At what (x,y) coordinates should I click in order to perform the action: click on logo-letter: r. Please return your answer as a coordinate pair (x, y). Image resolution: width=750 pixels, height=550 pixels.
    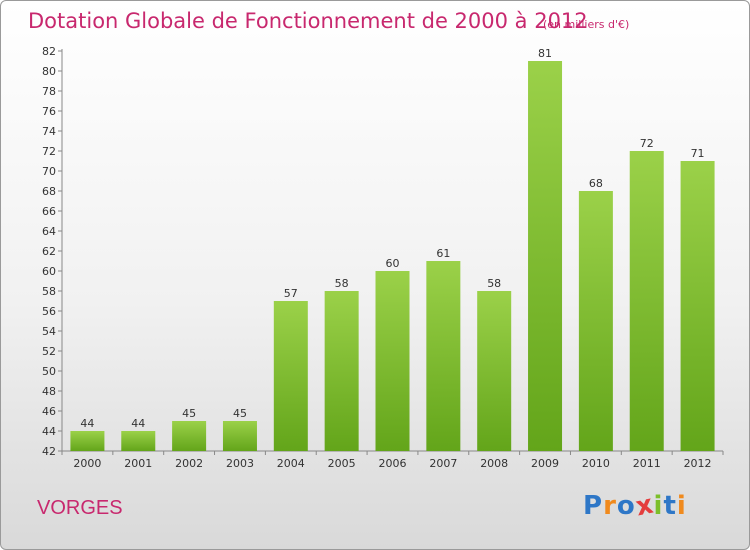
    Looking at the image, I should click on (610, 506).